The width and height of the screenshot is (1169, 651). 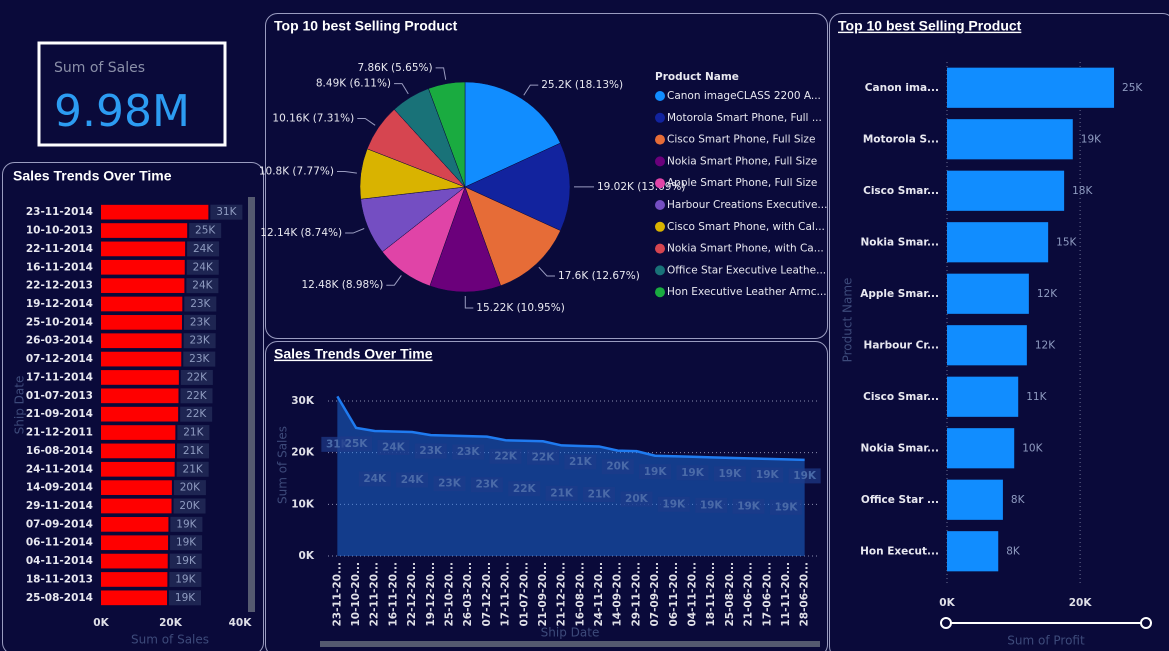 What do you see at coordinates (59, 488) in the screenshot?
I see `y-tick-label: 14-09-2014` at bounding box center [59, 488].